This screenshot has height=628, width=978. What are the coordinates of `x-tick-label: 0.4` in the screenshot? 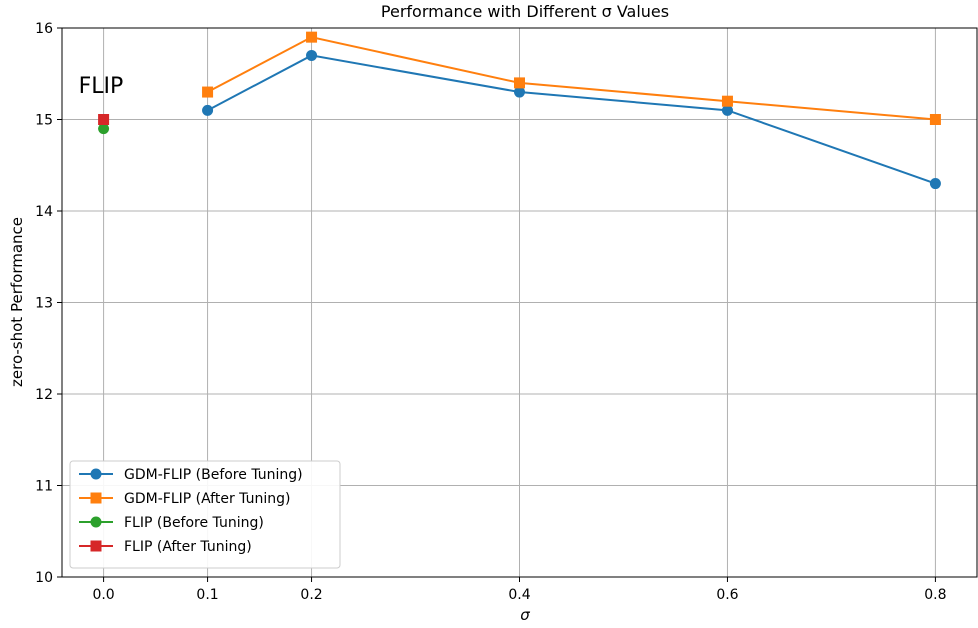 It's located at (519, 595).